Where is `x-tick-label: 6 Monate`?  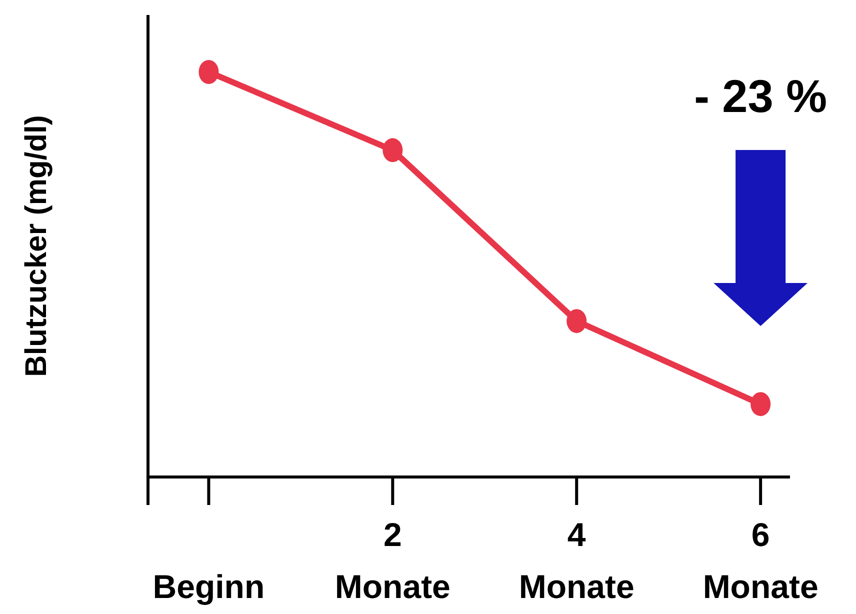 x-tick-label: 6 Monate is located at coordinates (760, 560).